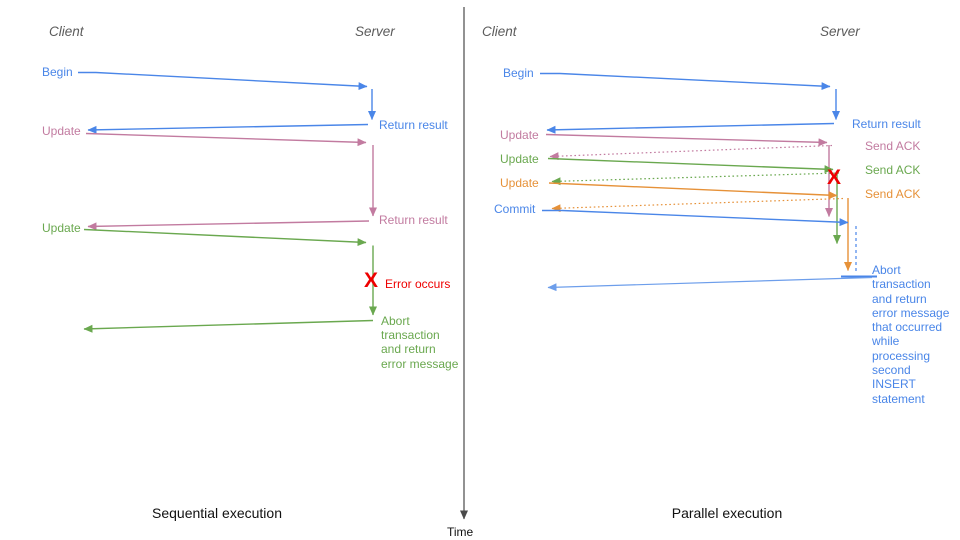 The width and height of the screenshot is (960, 540). What do you see at coordinates (57, 72) in the screenshot?
I see `seq-begin-label: Begin` at bounding box center [57, 72].